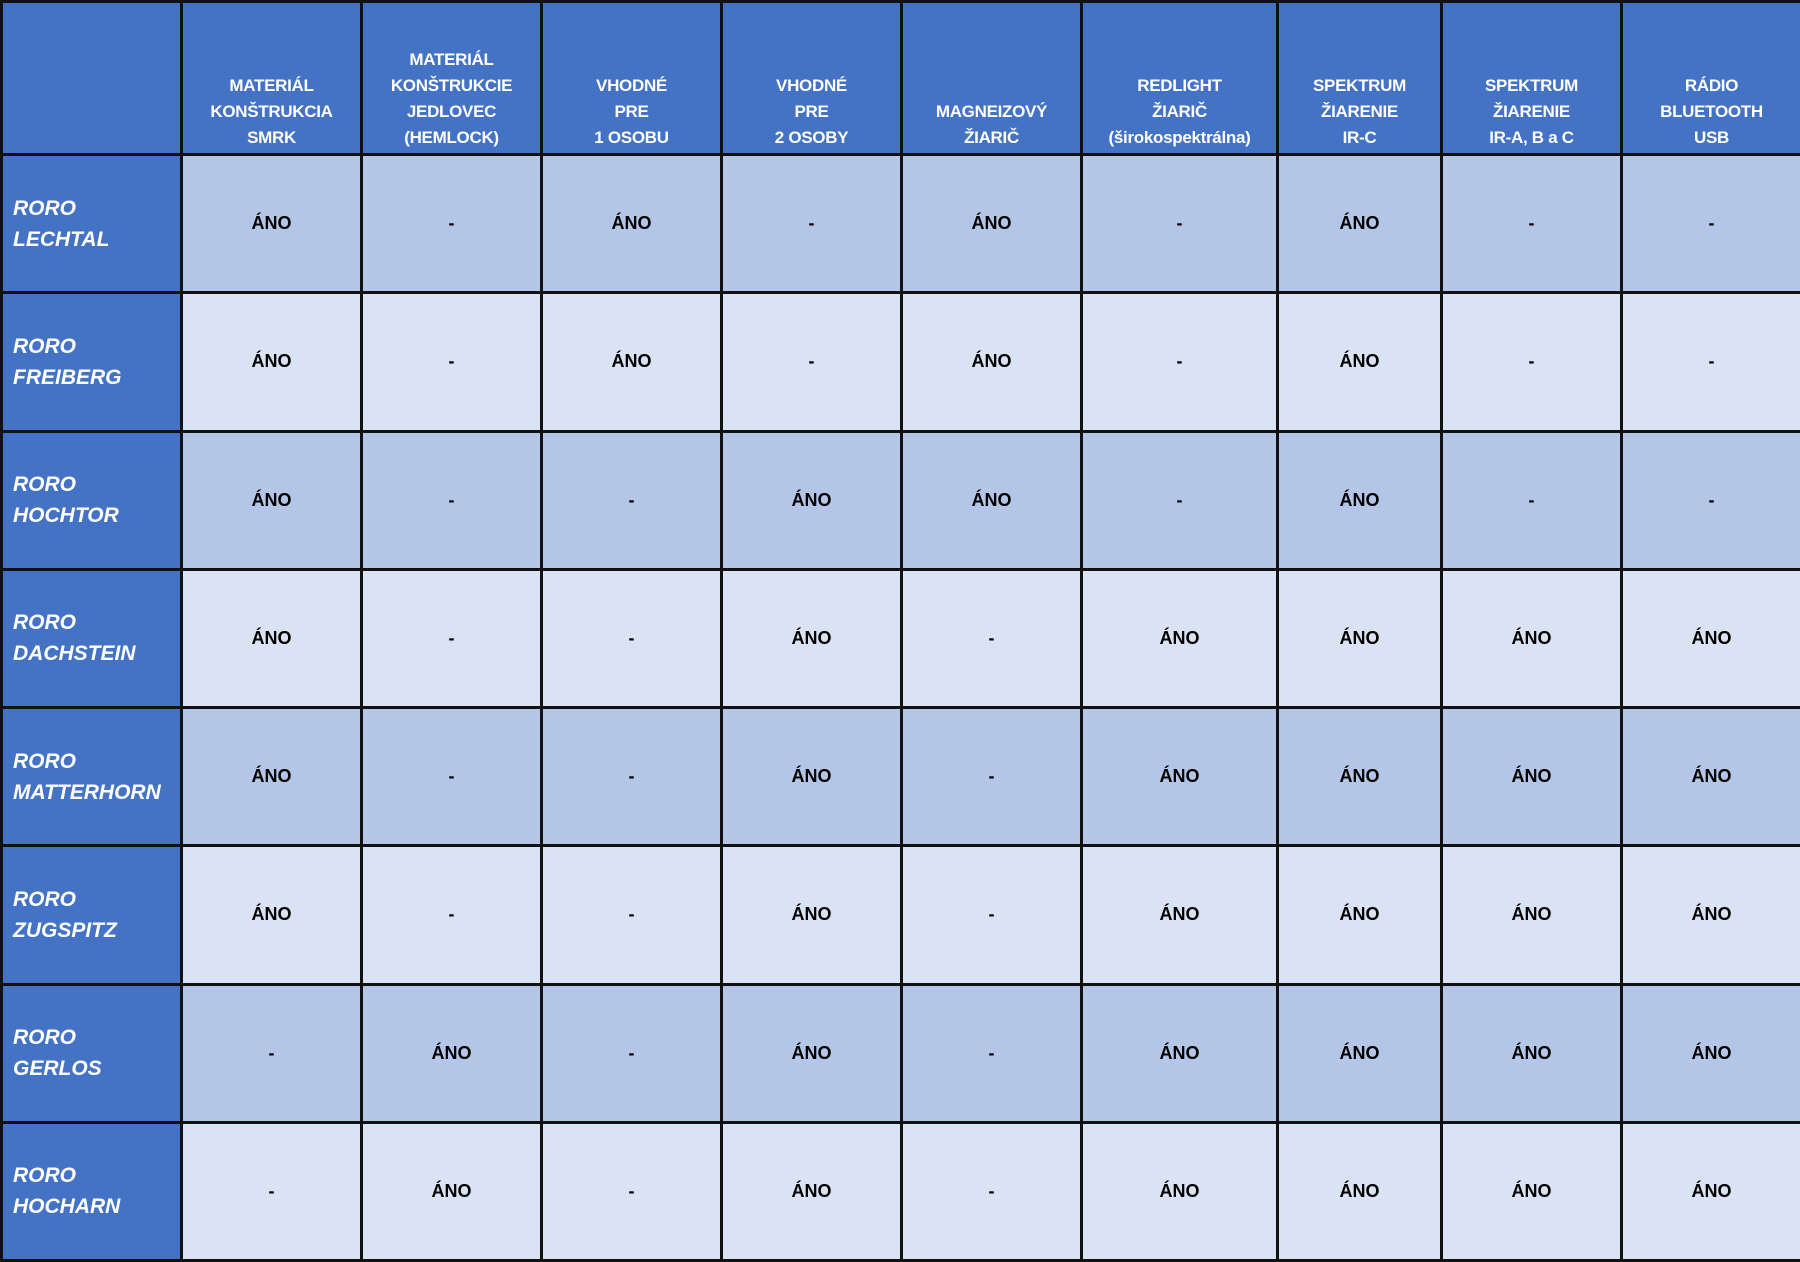 The width and height of the screenshot is (1800, 1262). I want to click on column-header-line: REDLIGHT, so click(1179, 85).